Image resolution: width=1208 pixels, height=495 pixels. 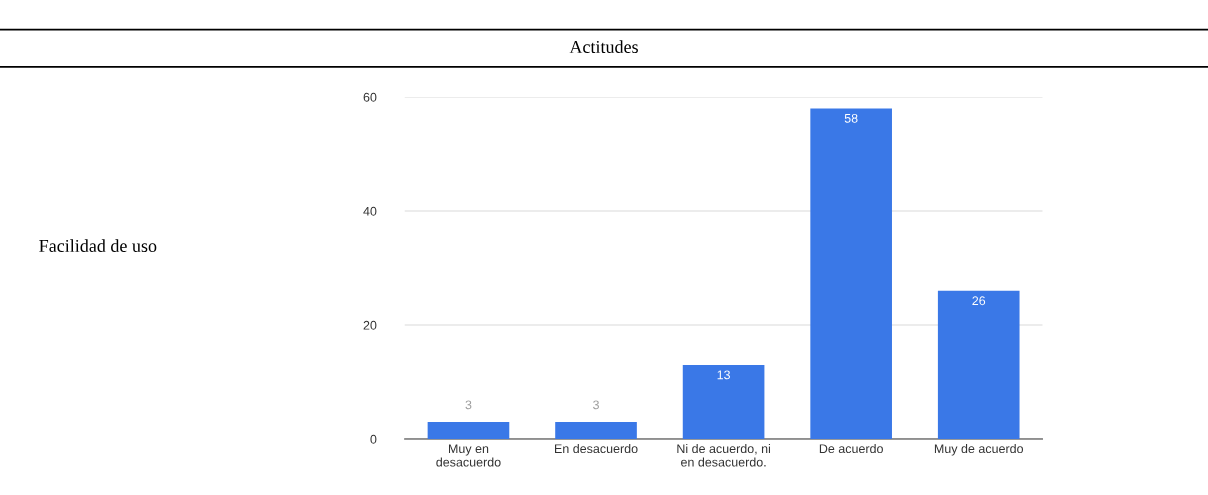 What do you see at coordinates (98, 246) in the screenshot?
I see `text: Facilidad de uso` at bounding box center [98, 246].